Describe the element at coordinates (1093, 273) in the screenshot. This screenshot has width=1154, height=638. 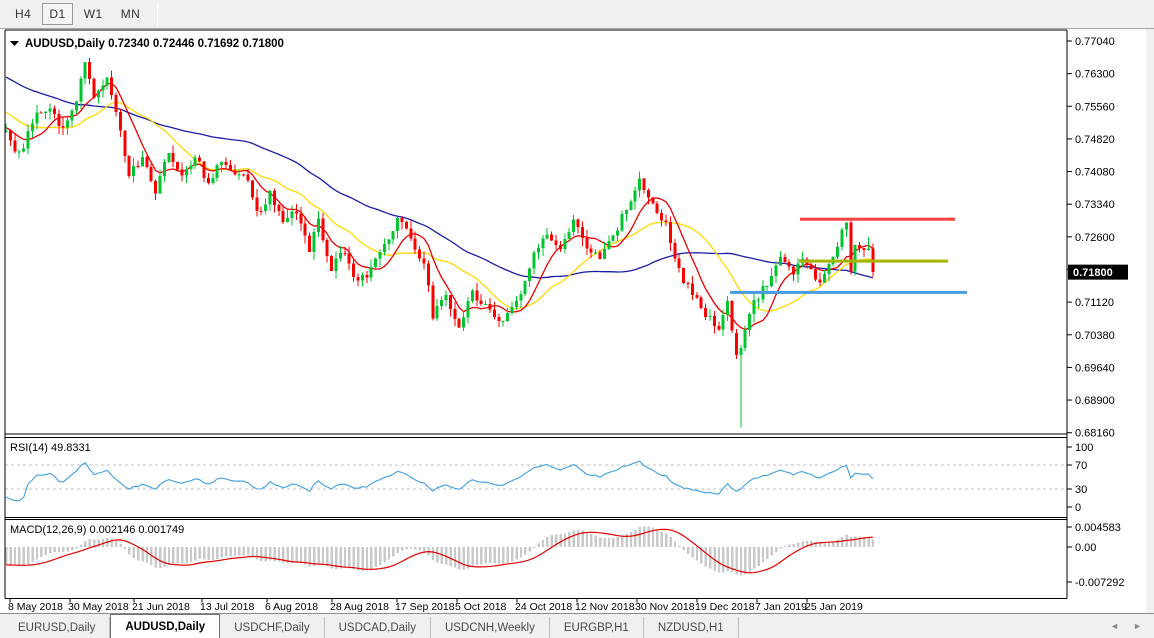
I see `current-price-label: 0.71800` at that location.